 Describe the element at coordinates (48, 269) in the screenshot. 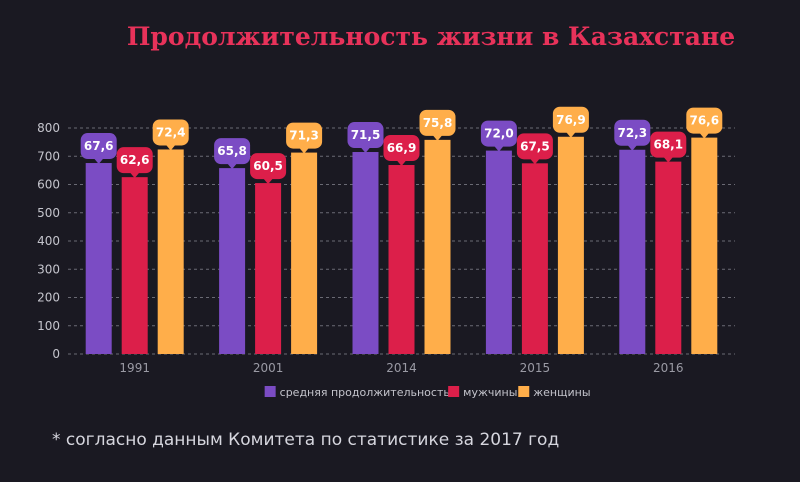

I see `y-tick-label: 300` at that location.